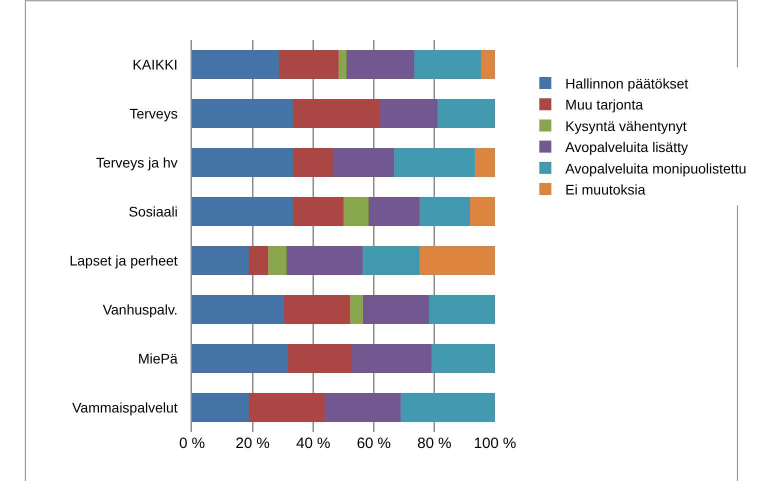  Describe the element at coordinates (153, 211) in the screenshot. I see `y-tick-label: Sosiaali` at that location.